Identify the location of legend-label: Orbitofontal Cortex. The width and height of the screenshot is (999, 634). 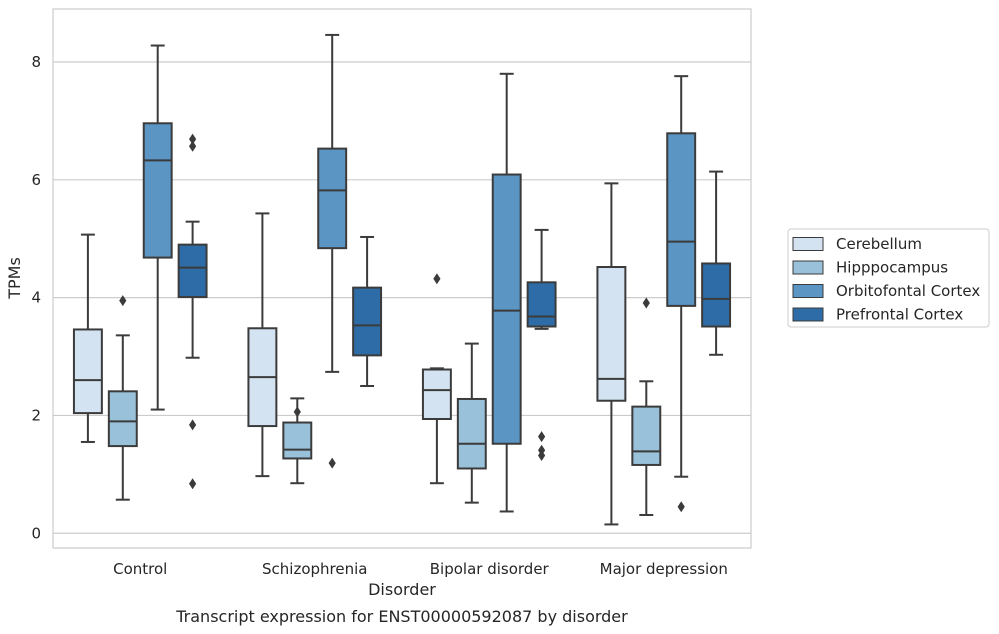
(908, 291).